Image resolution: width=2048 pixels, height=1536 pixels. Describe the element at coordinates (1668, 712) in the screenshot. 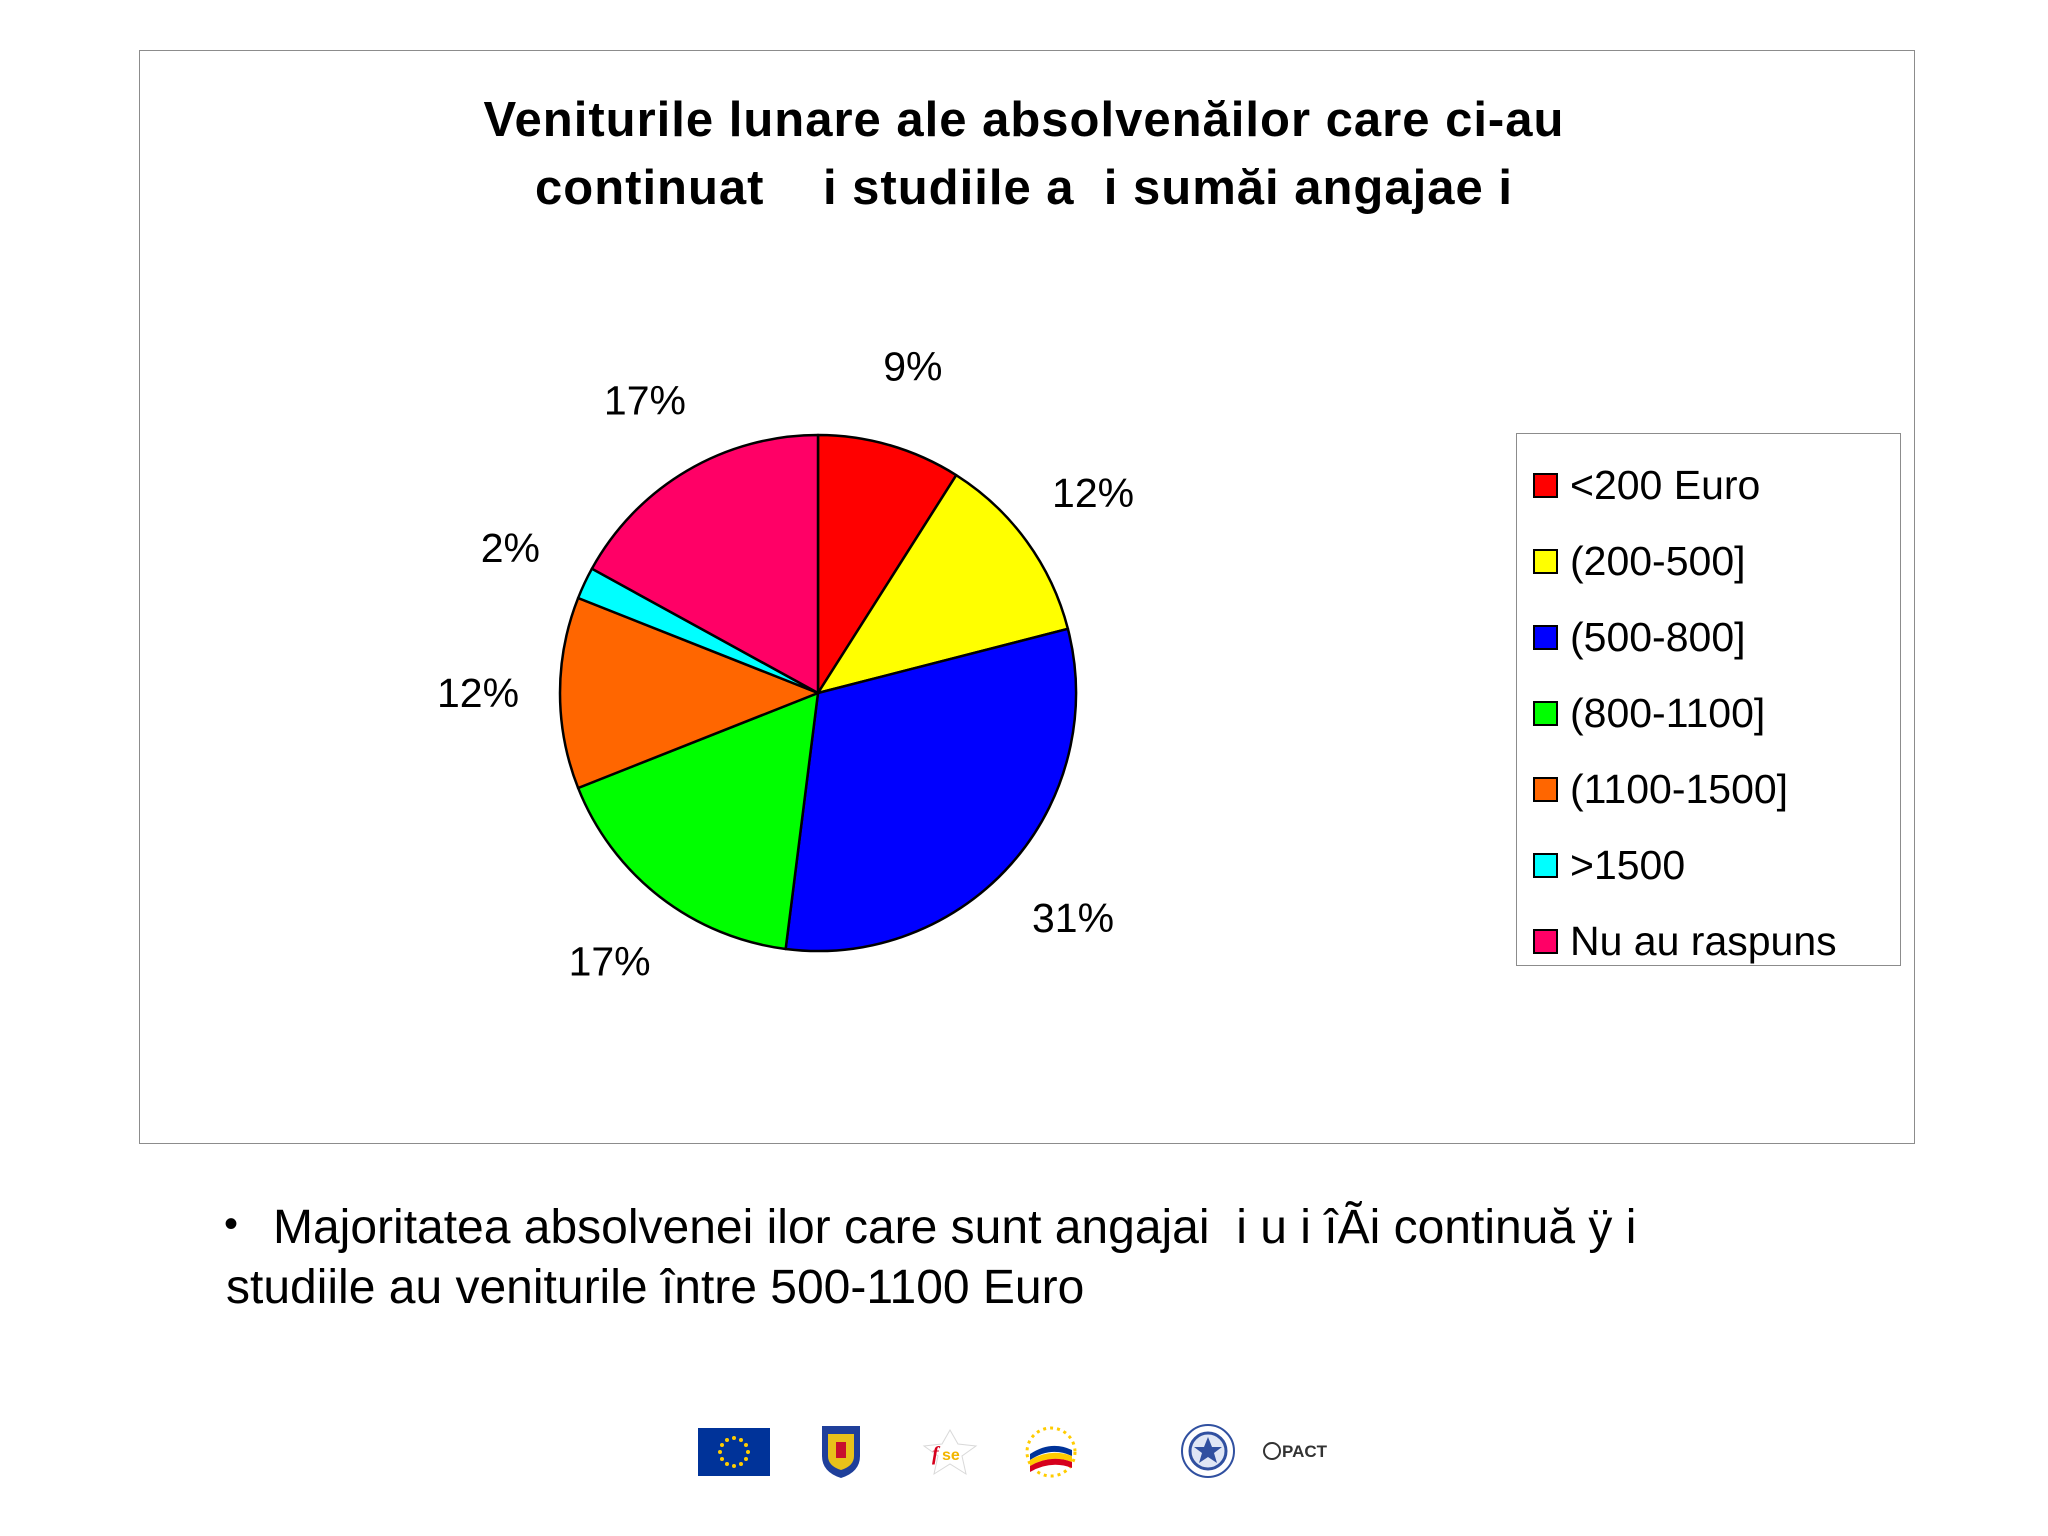

I see `legend-label: (800-1100]` at that location.